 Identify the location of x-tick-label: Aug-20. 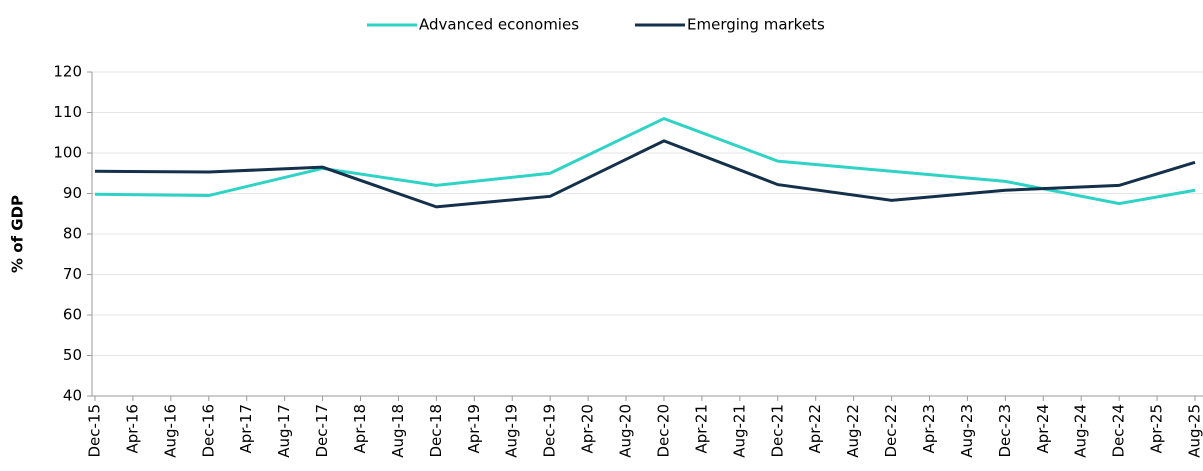
(626, 431).